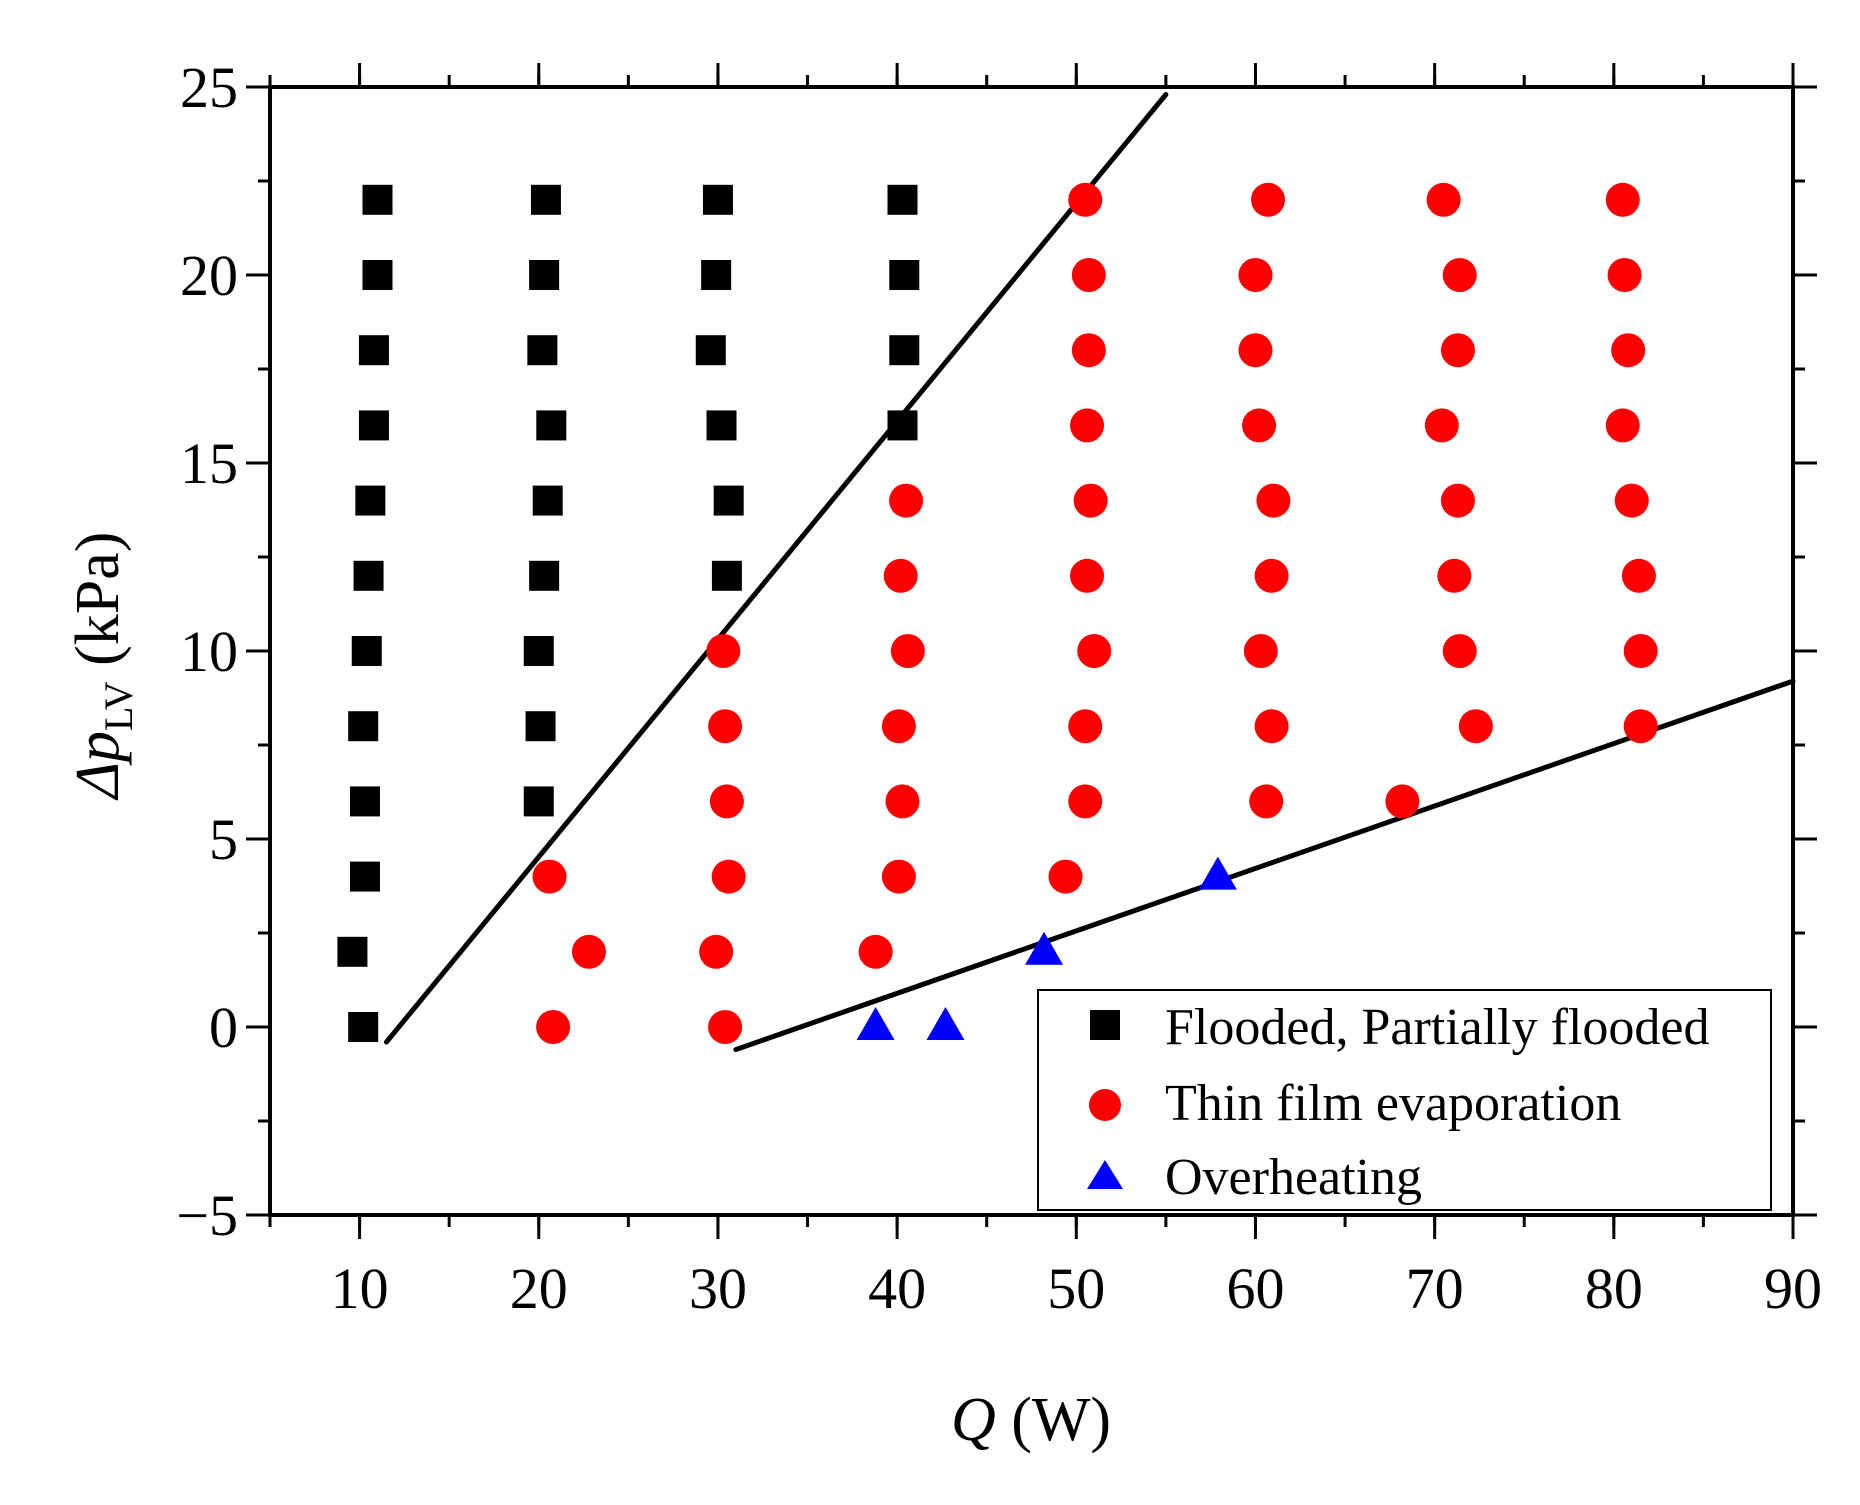 The height and width of the screenshot is (1505, 1860). Describe the element at coordinates (973, 1420) in the screenshot. I see `x-axis-var: Q` at that location.